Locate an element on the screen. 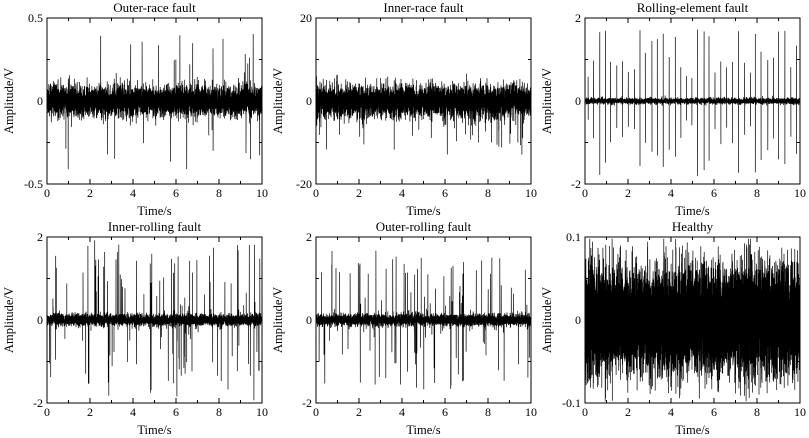 The image size is (809, 438). y-tick-label: -0.1 is located at coordinates (571, 403).